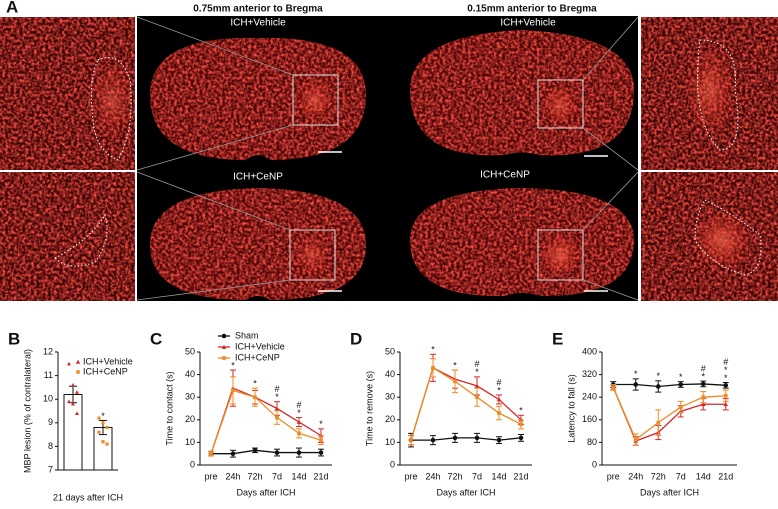 This screenshot has height=509, width=778. Describe the element at coordinates (27, 411) in the screenshot. I see `y-axis-label: MBP lesion (% of contralateral)` at that location.